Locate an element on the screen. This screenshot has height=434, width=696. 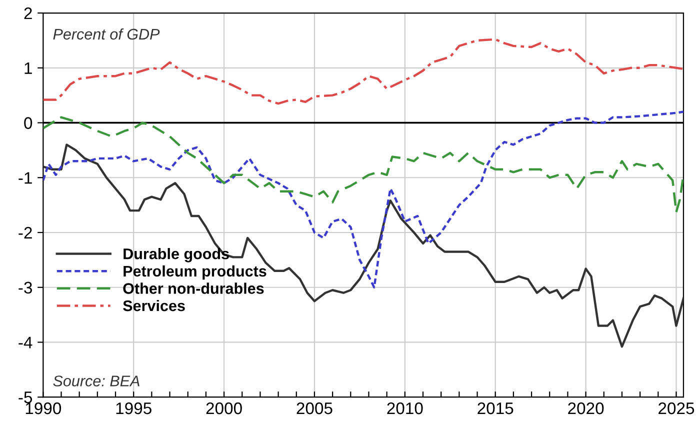
x-tick-label: 1995 is located at coordinates (134, 408).